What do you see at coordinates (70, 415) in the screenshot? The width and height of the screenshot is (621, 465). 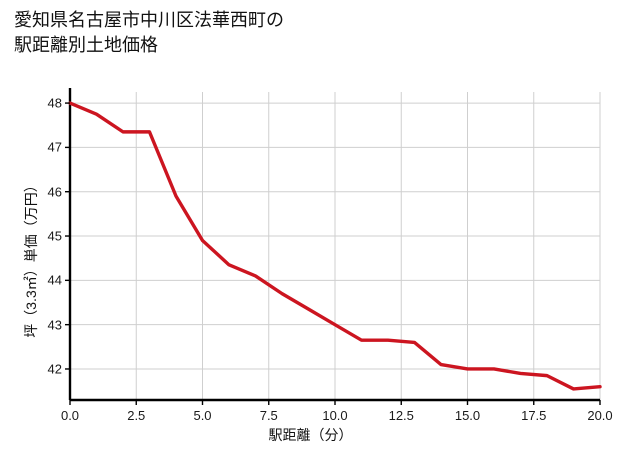 I see `x-tick-label: 0.0` at bounding box center [70, 415].